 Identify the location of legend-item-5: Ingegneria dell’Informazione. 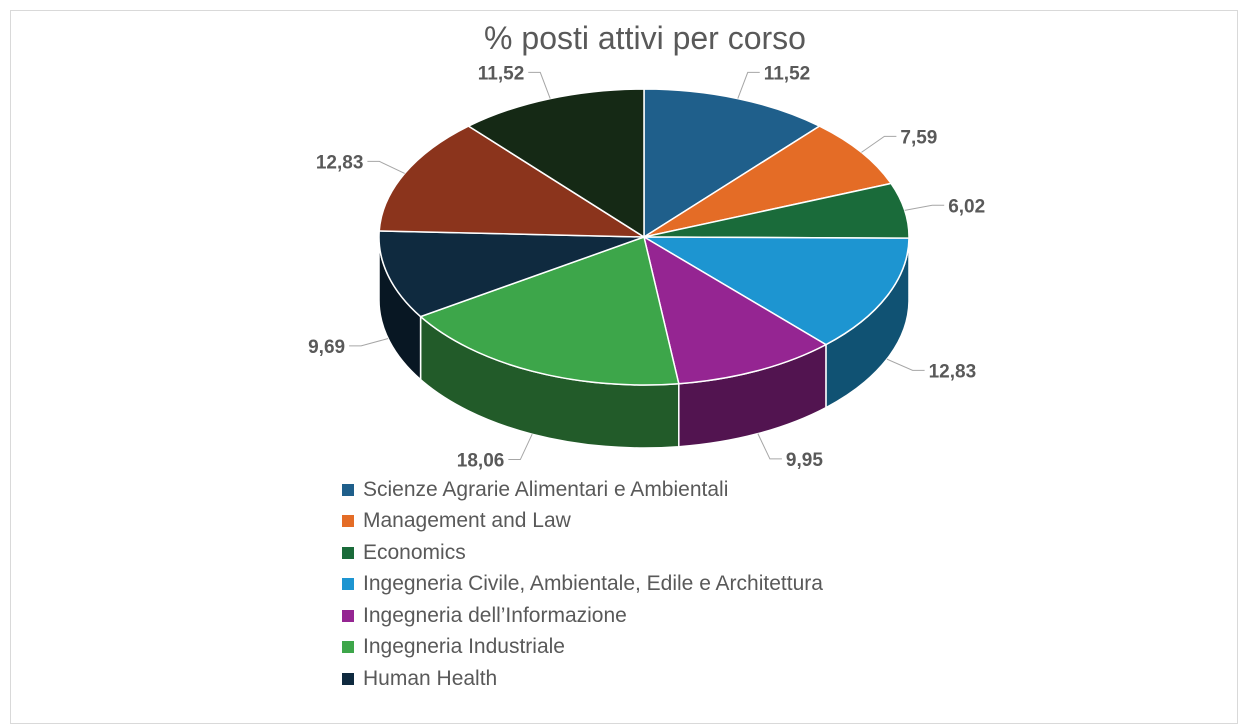
(582, 616).